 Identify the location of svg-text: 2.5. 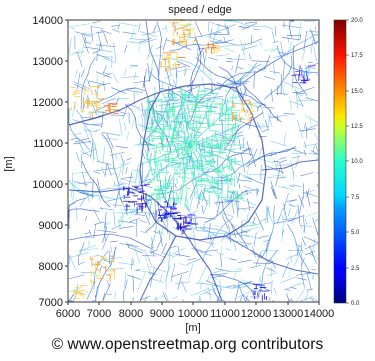
(355, 269).